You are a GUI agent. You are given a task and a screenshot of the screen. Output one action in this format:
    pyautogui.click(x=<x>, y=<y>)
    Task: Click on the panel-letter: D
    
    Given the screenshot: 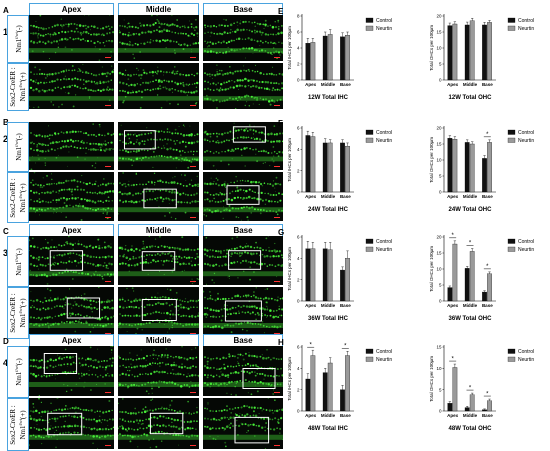 What is the action you would take?
    pyautogui.click(x=6, y=341)
    